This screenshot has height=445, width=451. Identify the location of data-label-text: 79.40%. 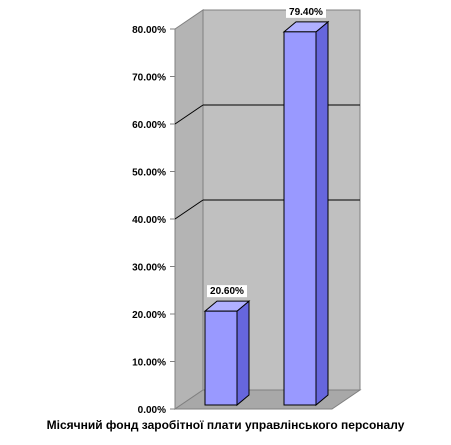
(306, 12).